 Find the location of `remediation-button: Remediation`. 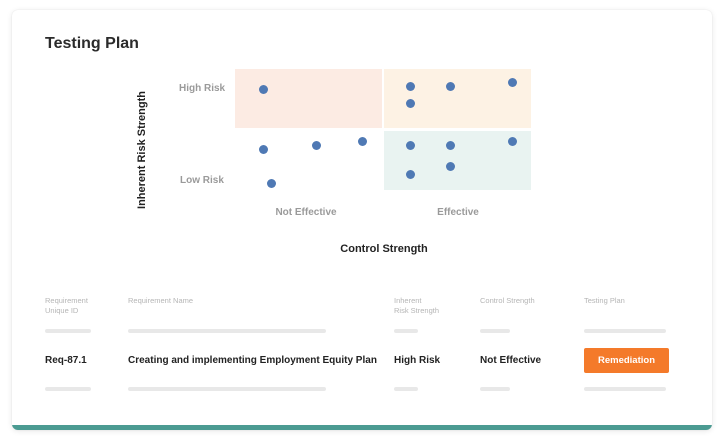

remediation-button: Remediation is located at coordinates (626, 360).